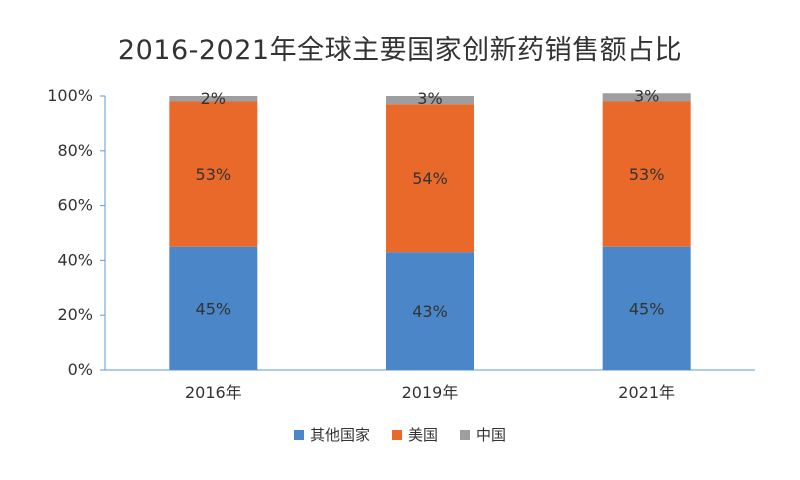  Describe the element at coordinates (75, 150) in the screenshot. I see `y-tick-label: 80%` at that location.